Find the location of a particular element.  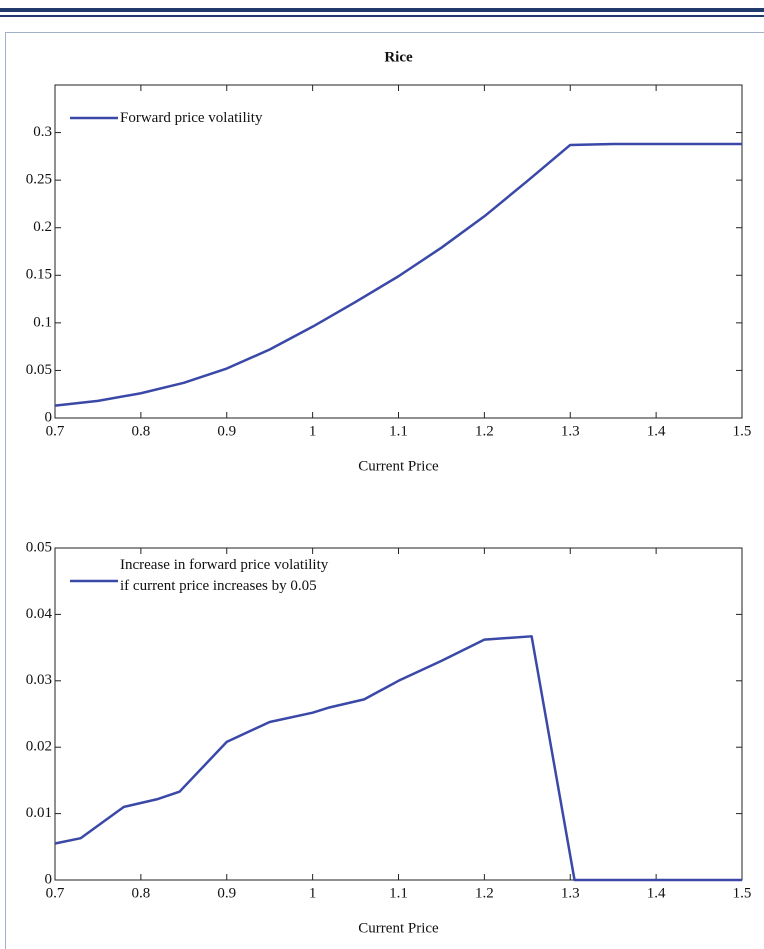

chart-title: Rice is located at coordinates (398, 57).